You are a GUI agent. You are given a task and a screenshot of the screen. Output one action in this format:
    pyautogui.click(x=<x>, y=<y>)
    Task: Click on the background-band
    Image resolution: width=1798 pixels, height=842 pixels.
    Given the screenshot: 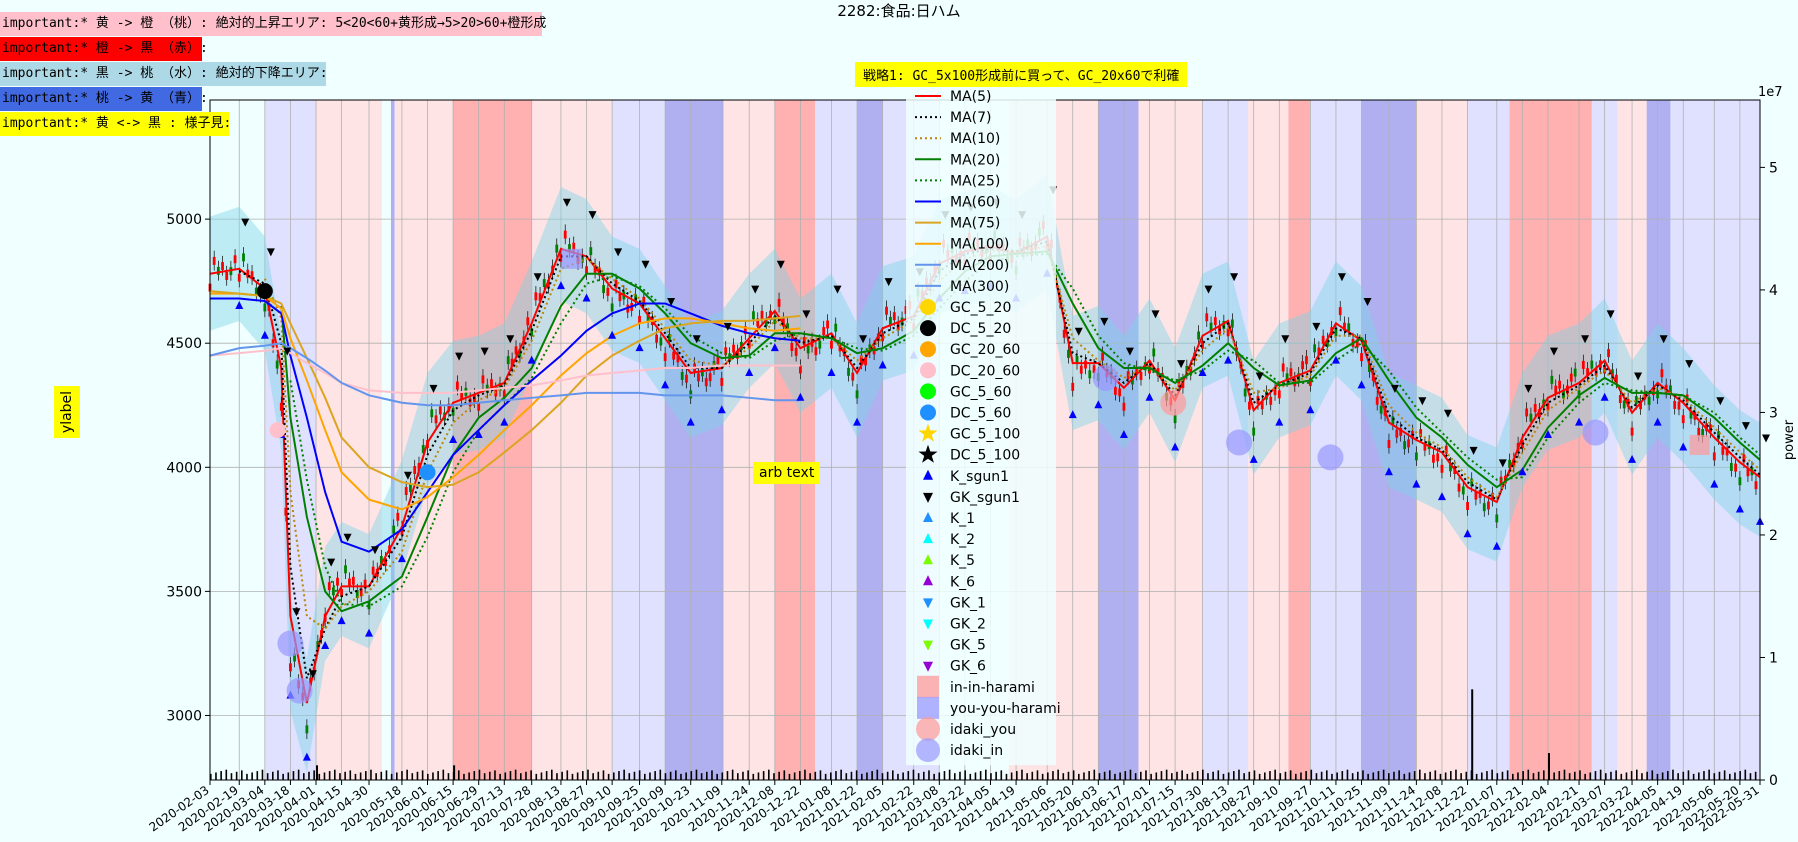 What is the action you would take?
    pyautogui.click(x=836, y=440)
    